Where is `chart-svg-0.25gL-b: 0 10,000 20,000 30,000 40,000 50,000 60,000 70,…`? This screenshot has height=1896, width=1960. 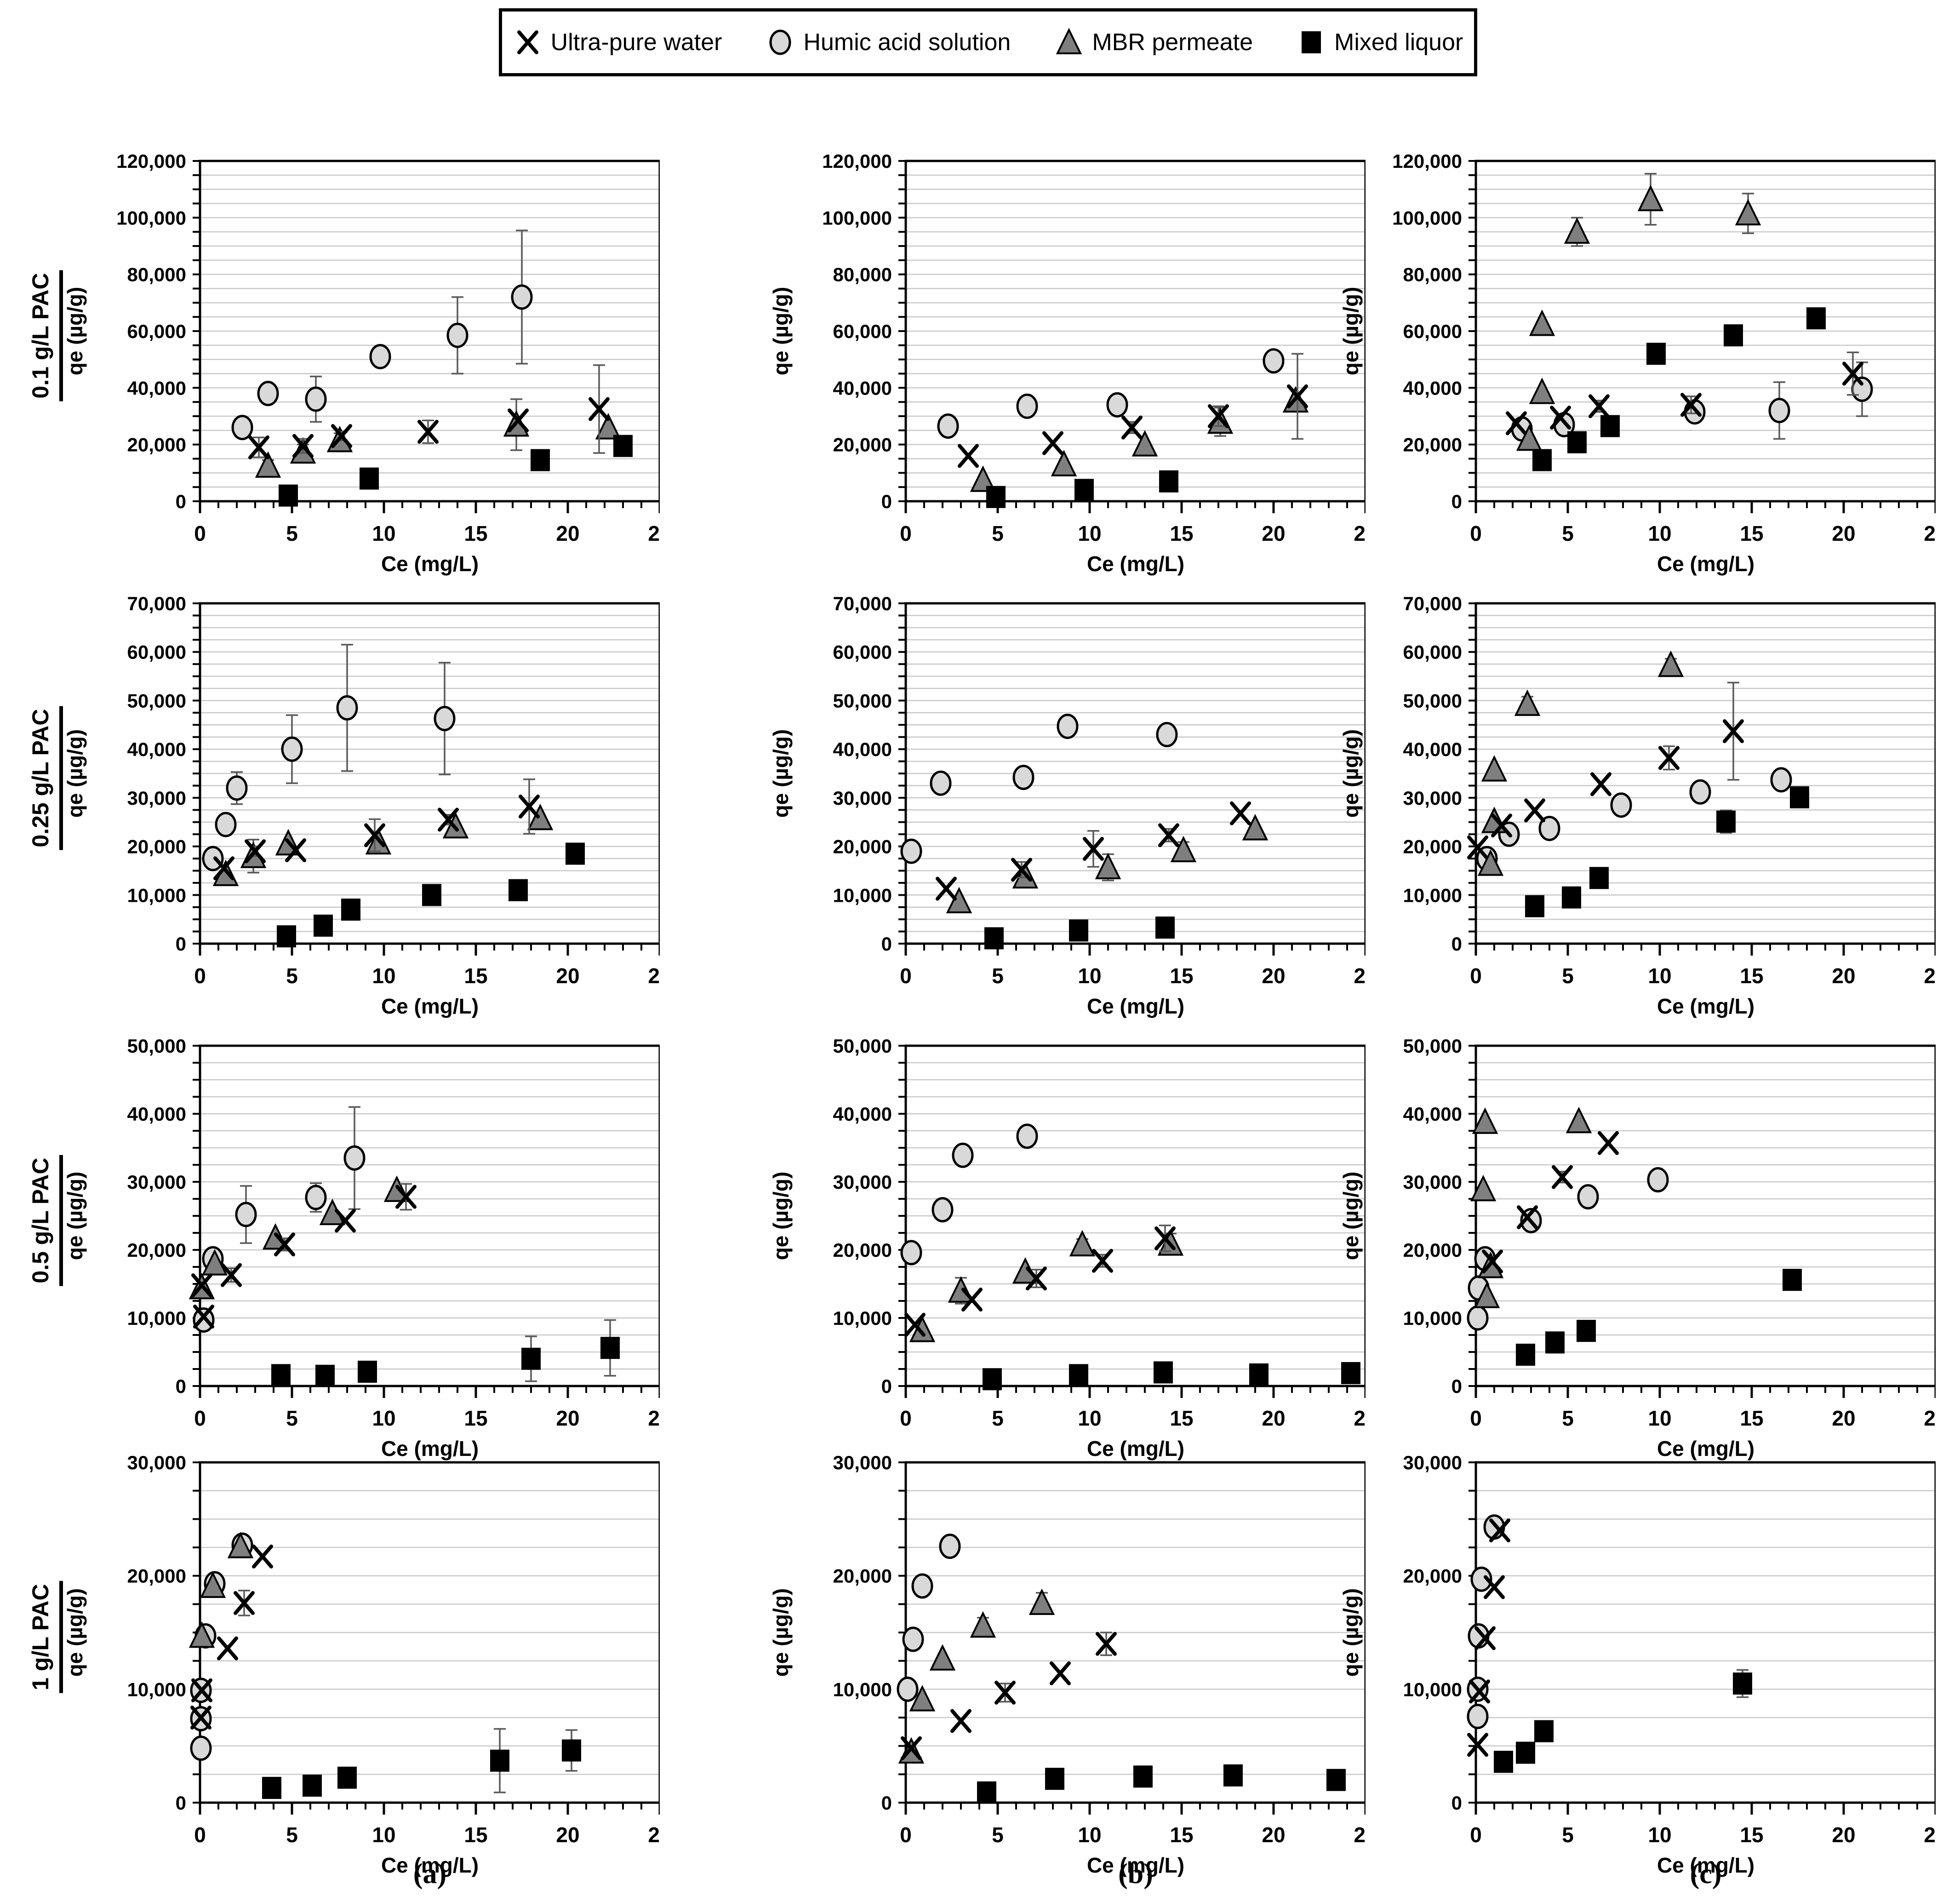
chart-svg-0.25gL-b: 0 10,000 20,000 30,000 40,000 50,000 60,000 70,… is located at coordinates (1073, 805).